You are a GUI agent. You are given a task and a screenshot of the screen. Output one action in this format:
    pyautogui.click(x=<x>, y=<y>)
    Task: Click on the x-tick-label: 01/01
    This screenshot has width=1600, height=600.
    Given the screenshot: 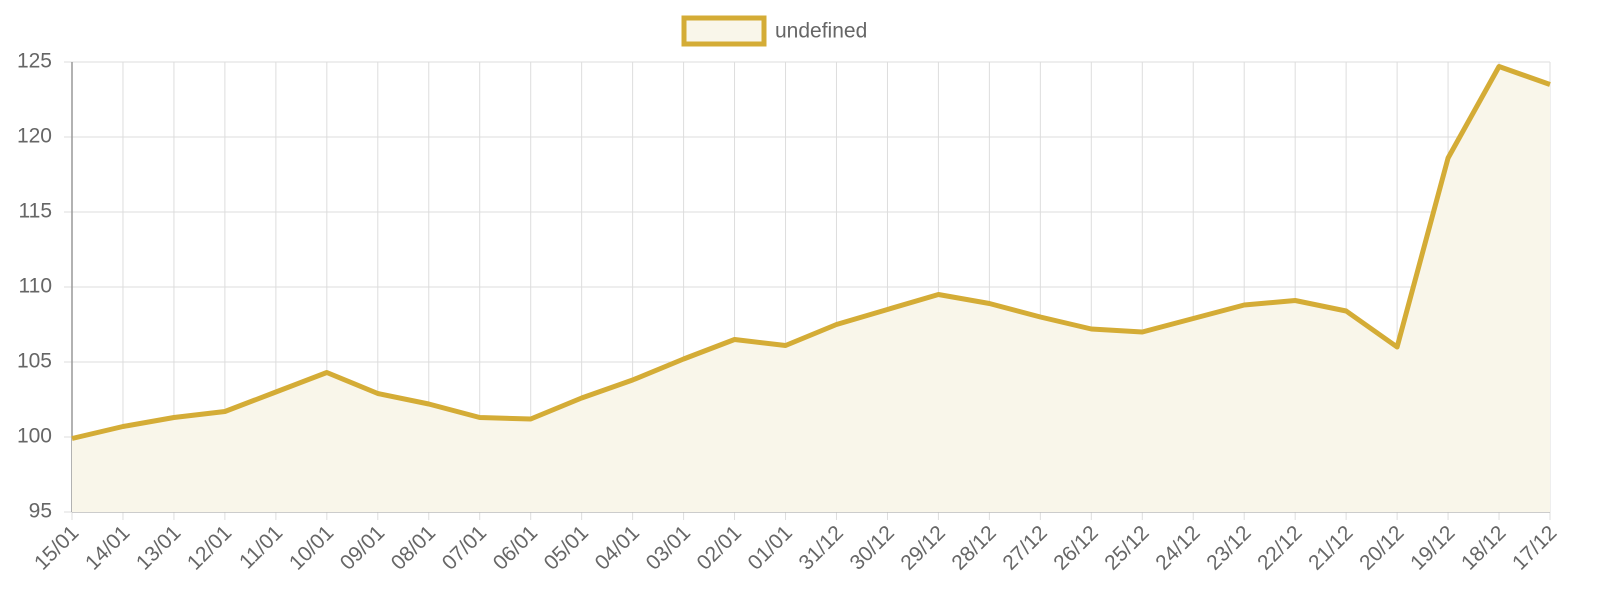 What is the action you would take?
    pyautogui.click(x=770, y=547)
    